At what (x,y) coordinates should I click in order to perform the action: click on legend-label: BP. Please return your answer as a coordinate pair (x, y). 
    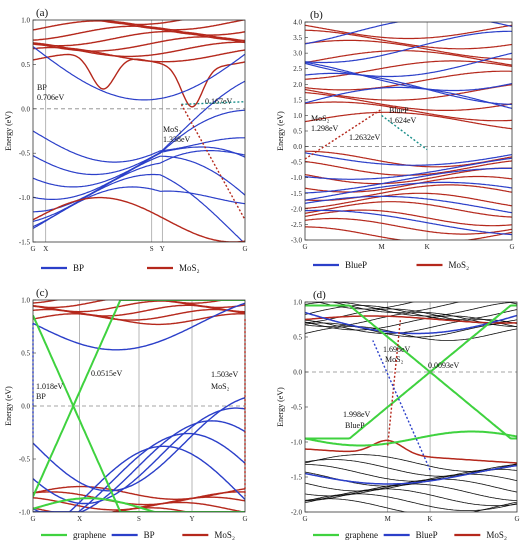
    Looking at the image, I should click on (149, 535).